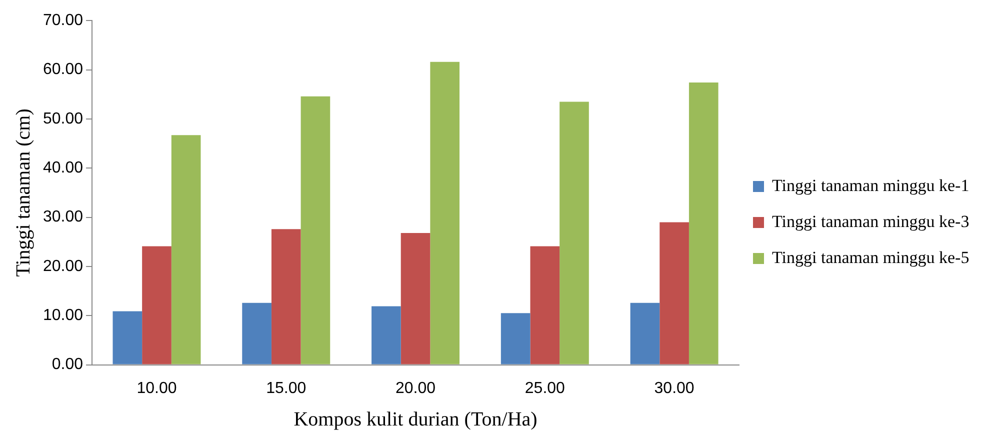 The image size is (997, 444). I want to click on y-tick-label: 40.00, so click(63, 168).